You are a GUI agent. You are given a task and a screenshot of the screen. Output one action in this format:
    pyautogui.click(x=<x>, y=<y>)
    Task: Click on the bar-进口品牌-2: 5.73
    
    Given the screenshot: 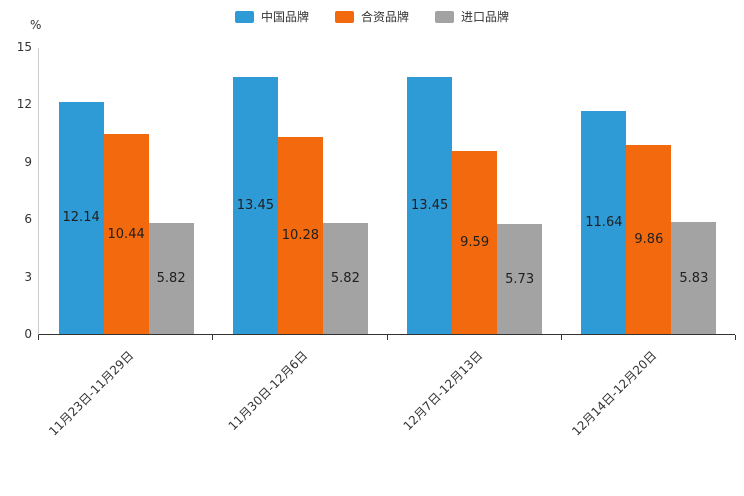 What is the action you would take?
    pyautogui.click(x=520, y=279)
    